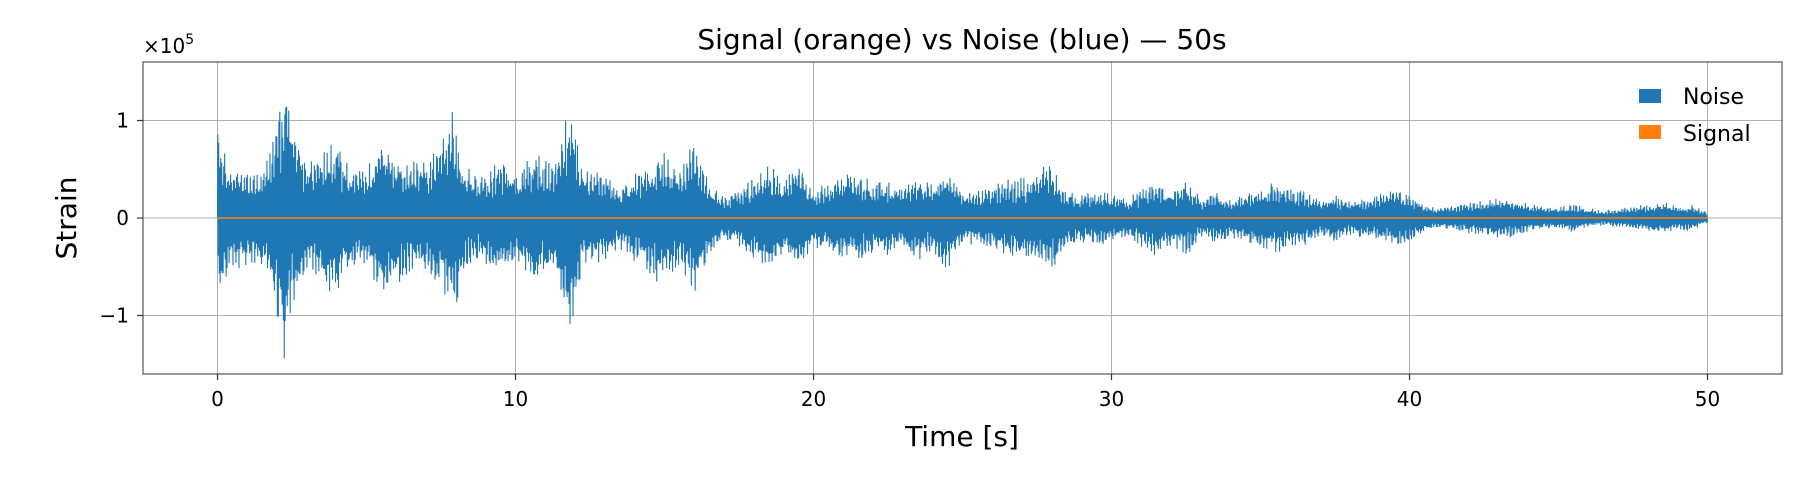 Image resolution: width=1800 pixels, height=480 pixels. What do you see at coordinates (189, 40) in the screenshot?
I see `y-offset-exponent: 5` at bounding box center [189, 40].